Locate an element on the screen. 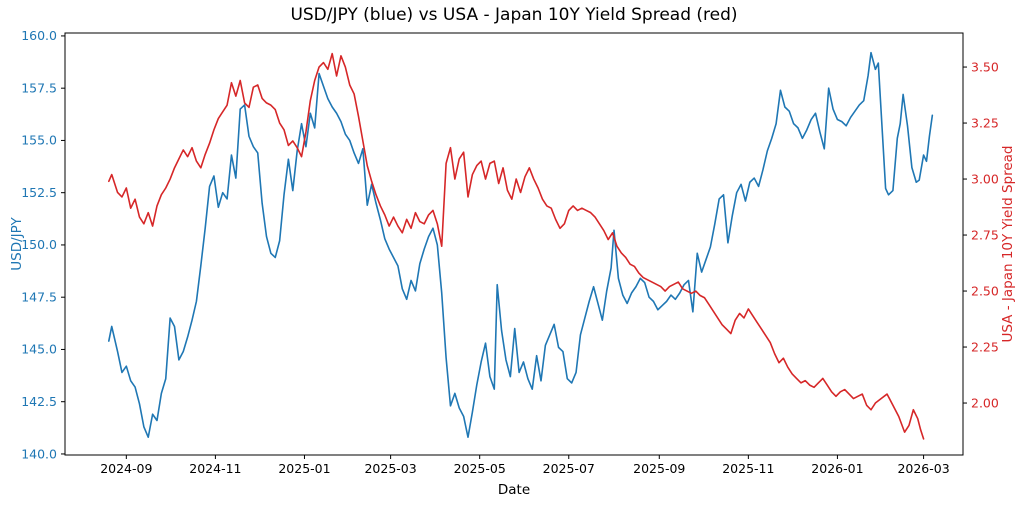 The height and width of the screenshot is (507, 1024). y-left-tick-label: 157.5 is located at coordinates (39, 87).